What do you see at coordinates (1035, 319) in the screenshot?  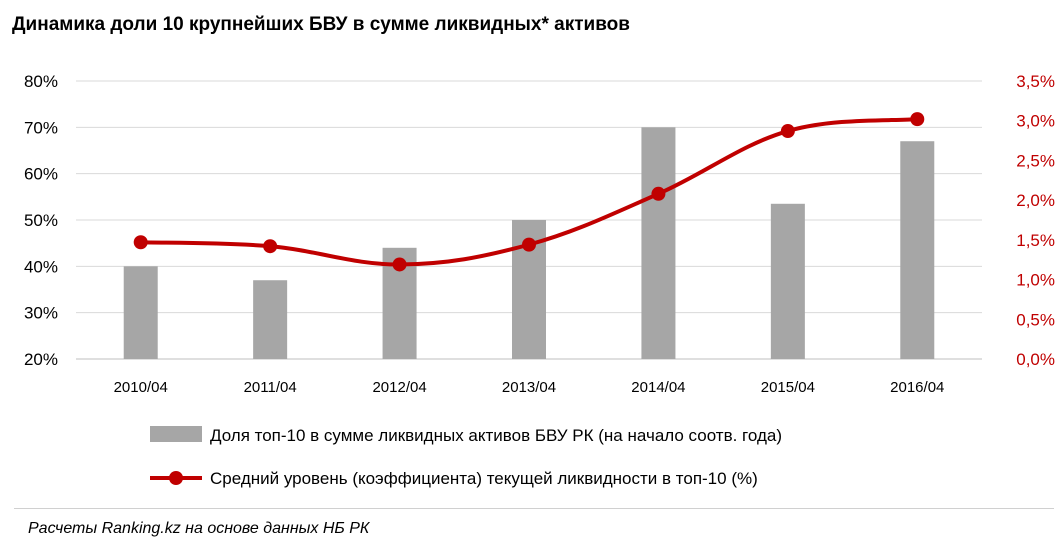 I see `right-tick-label: 0,5%` at bounding box center [1035, 319].